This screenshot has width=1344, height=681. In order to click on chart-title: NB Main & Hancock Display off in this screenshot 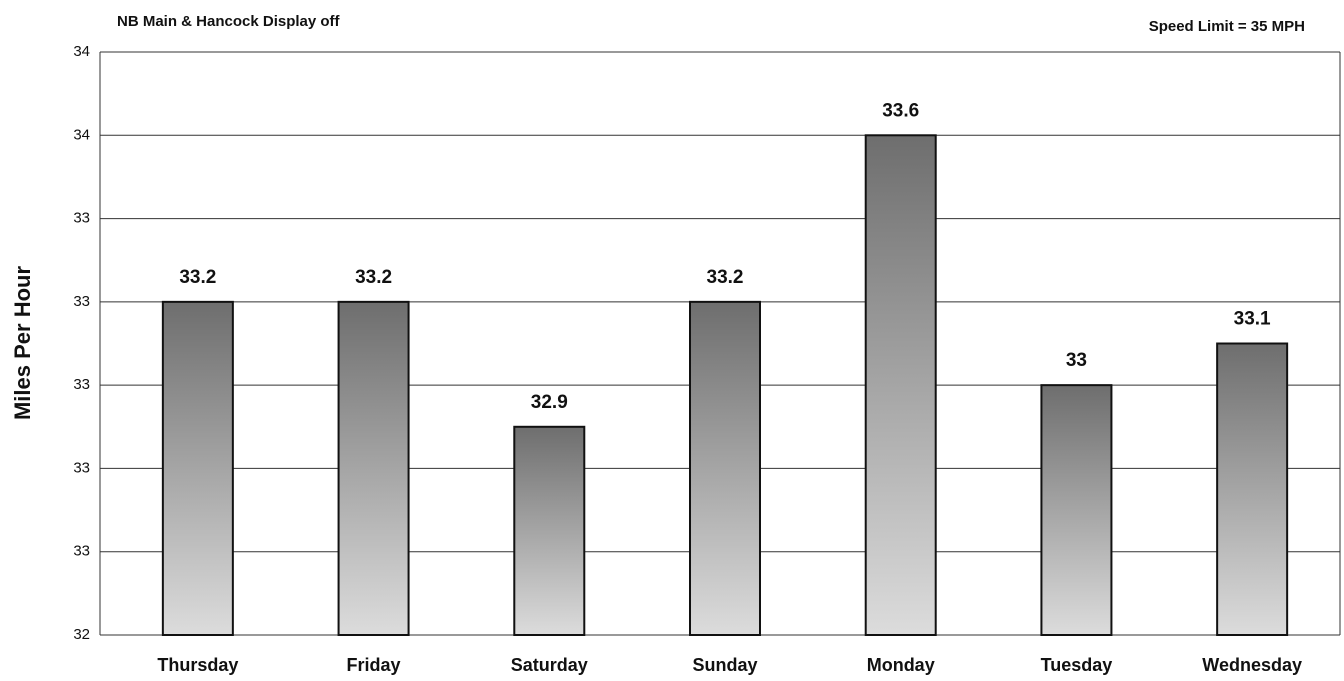, I will do `click(229, 21)`.